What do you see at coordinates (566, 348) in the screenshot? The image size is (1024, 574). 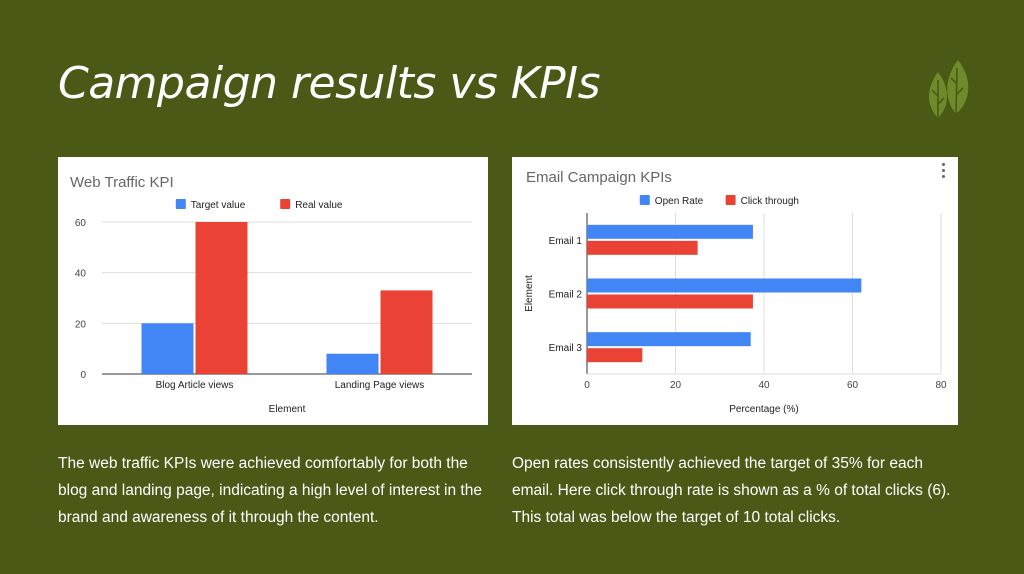 I see `y-tick-label: Email 3` at bounding box center [566, 348].